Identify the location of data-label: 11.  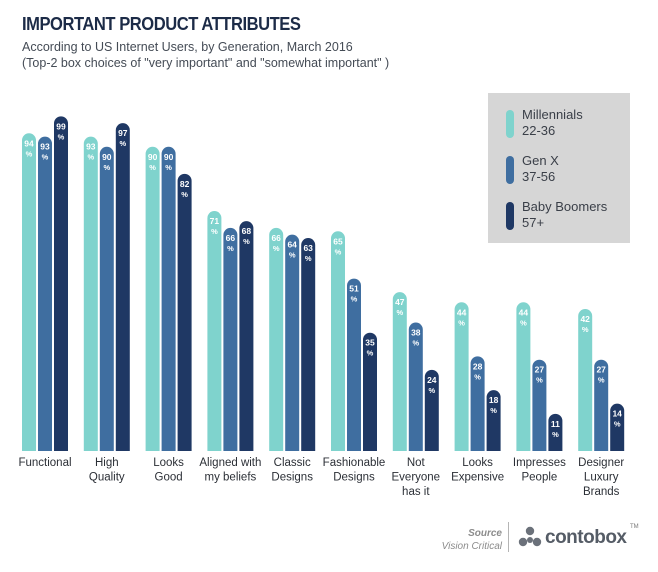
(555, 424).